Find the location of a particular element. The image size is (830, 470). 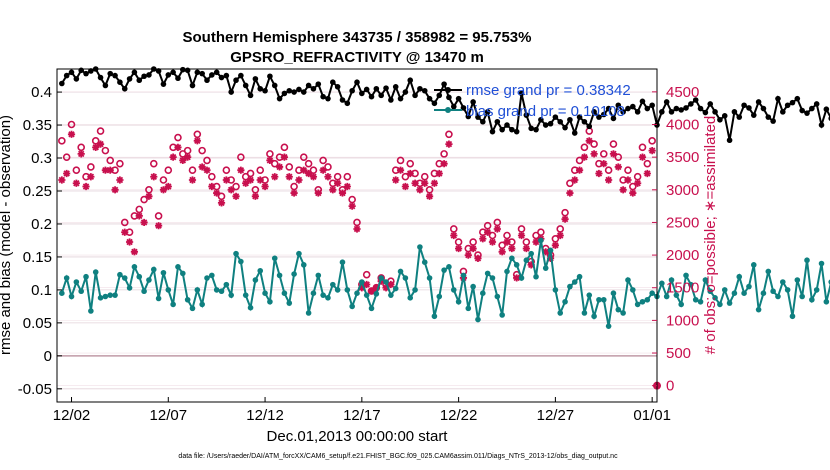

x-axis-label: Dec.01,2013 00:00:00 start is located at coordinates (358, 436).